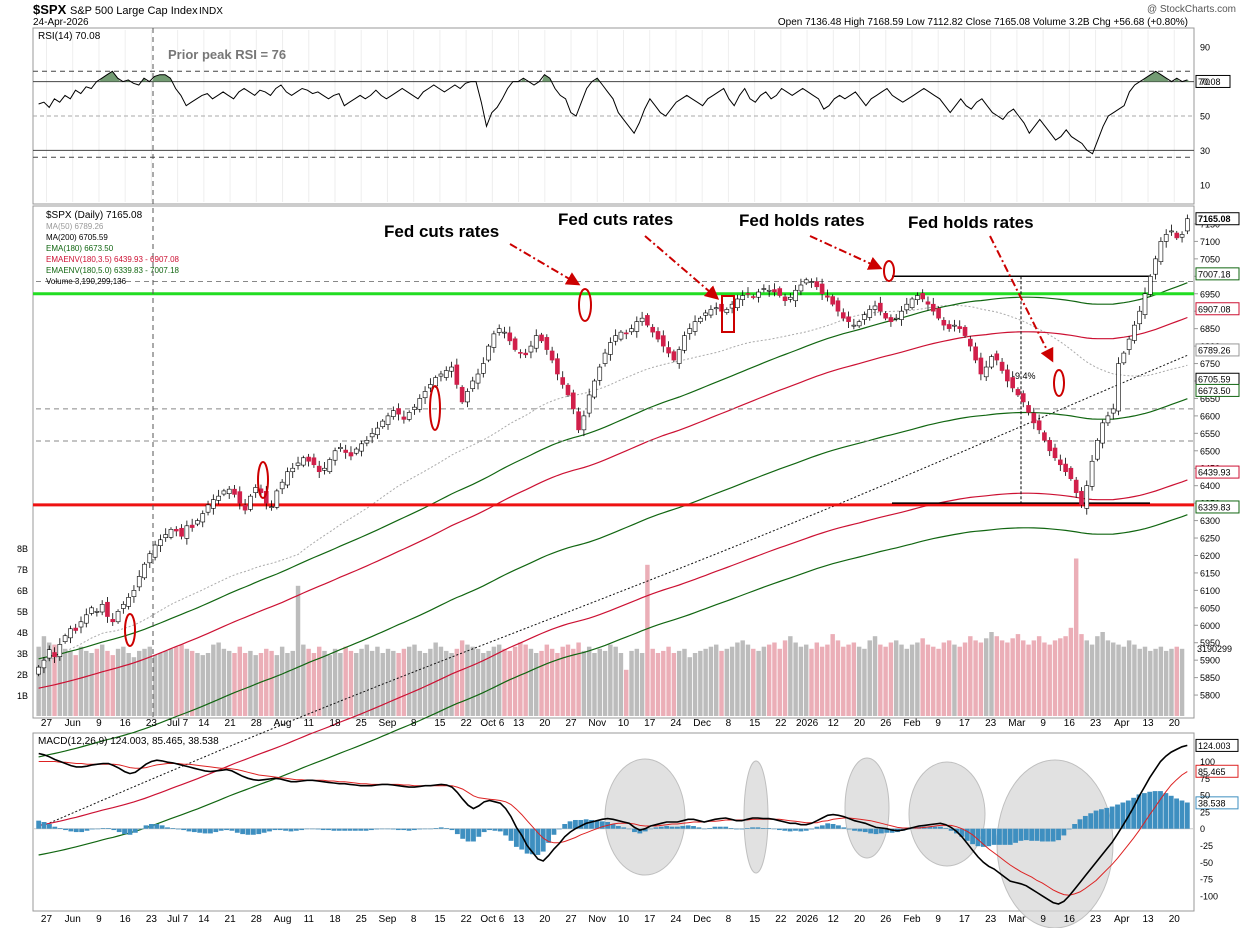 This screenshot has width=1240, height=928. What do you see at coordinates (545, 723) in the screenshot?
I see `x-axis-label: 20` at bounding box center [545, 723].